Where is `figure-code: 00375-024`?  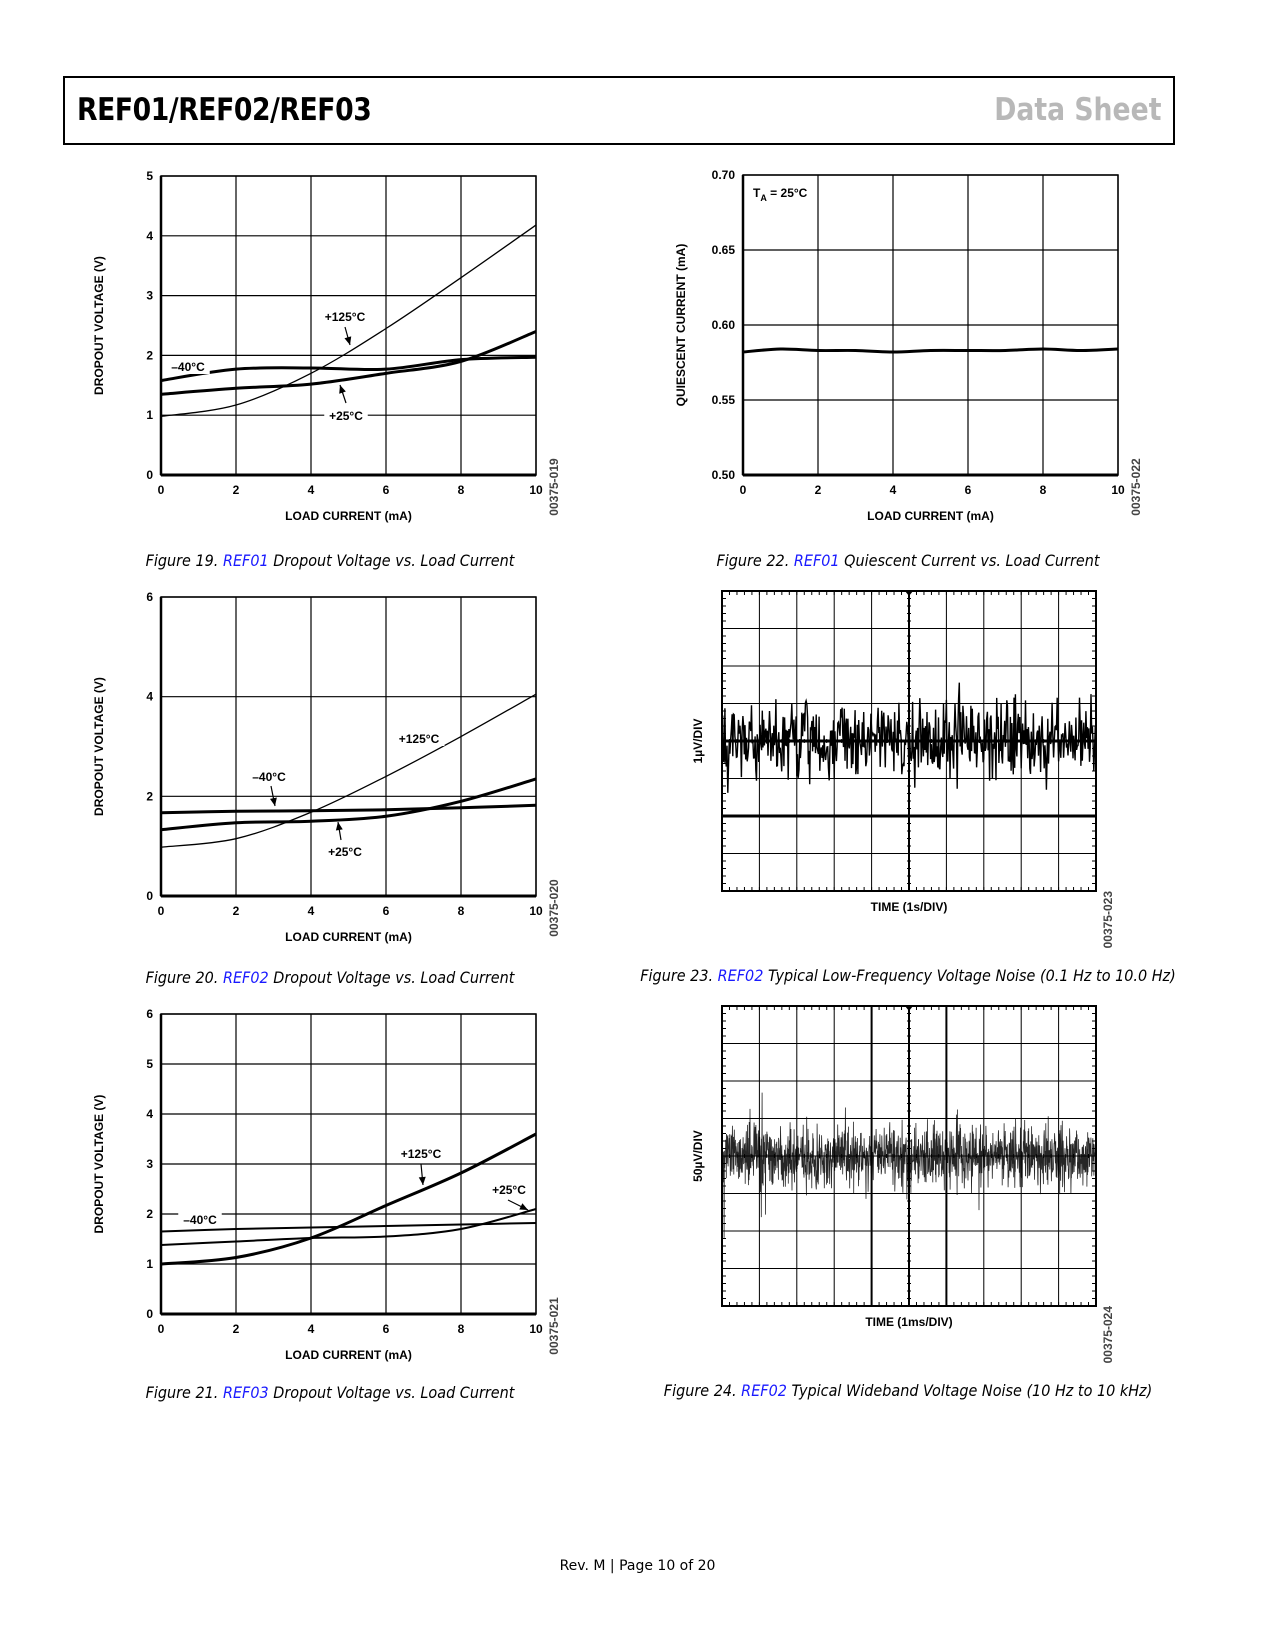
figure-code: 00375-024 is located at coordinates (1108, 1335).